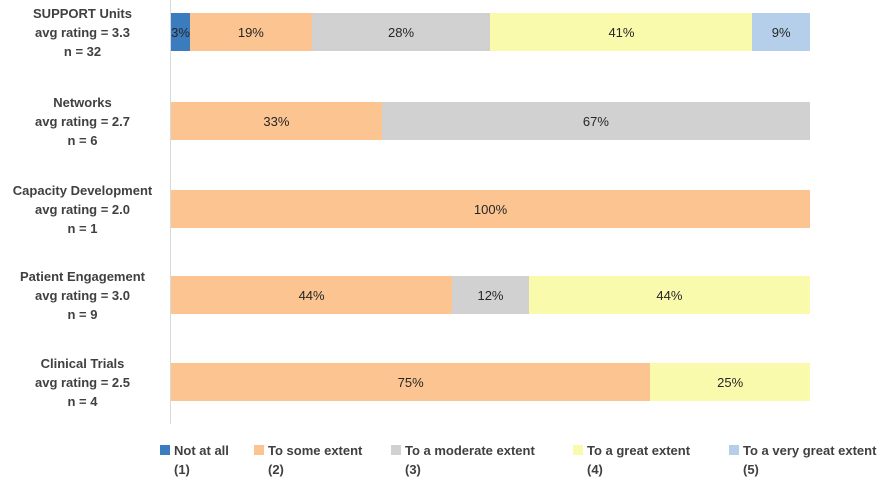  Describe the element at coordinates (751, 469) in the screenshot. I see `legend-series-scale: (5)` at that location.